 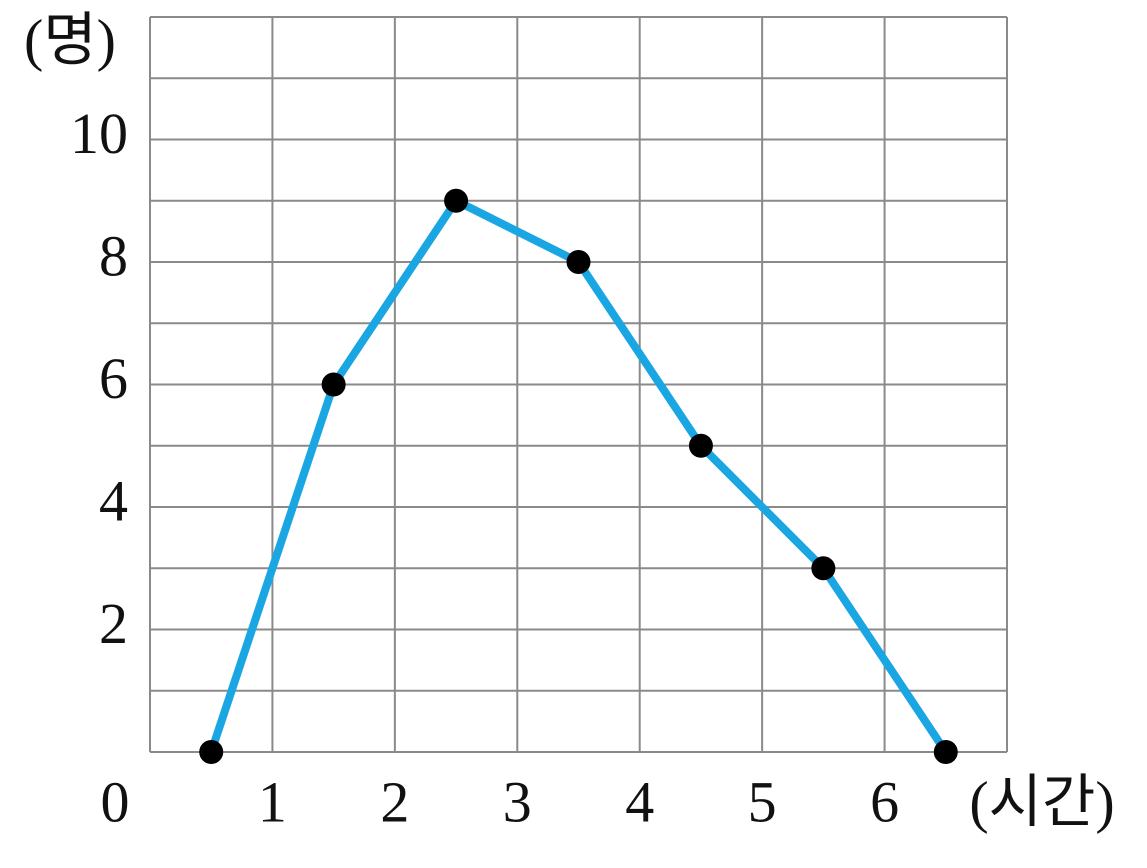 I want to click on y-tick-label: 2, so click(x=113, y=623).